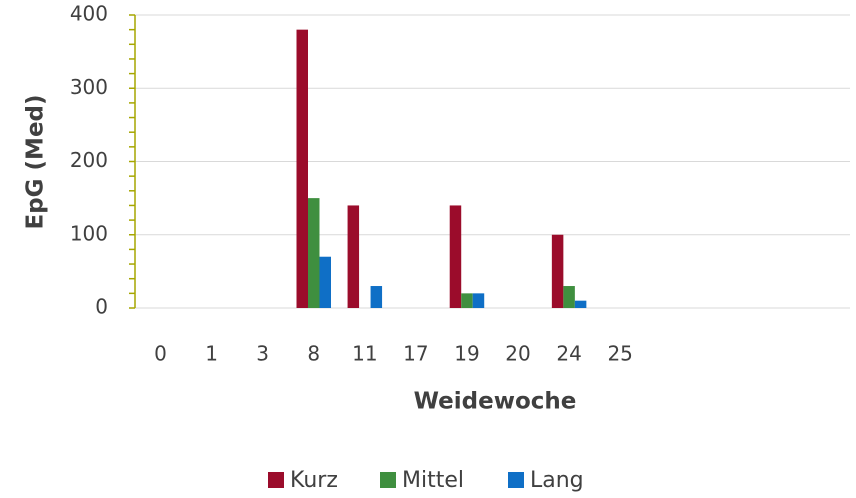  What do you see at coordinates (36, 161) in the screenshot?
I see `y-axis-label: EpG (Med)` at bounding box center [36, 161].